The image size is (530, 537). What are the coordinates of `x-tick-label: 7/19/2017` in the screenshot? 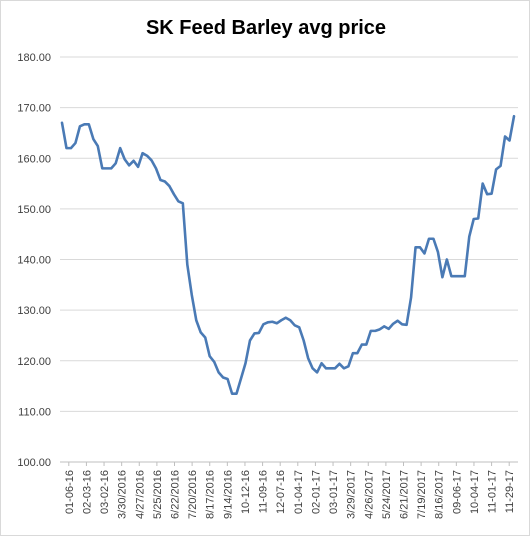 It's located at (422, 494).